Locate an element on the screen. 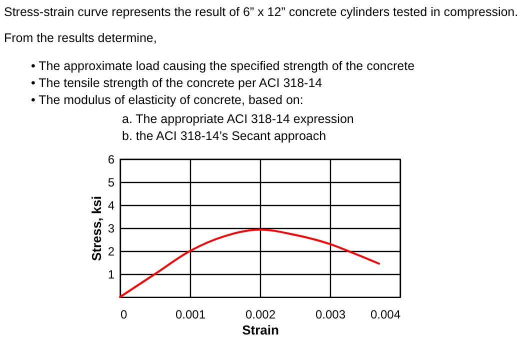  text: Stress-strain curve represents the result of 6” x 12” concrete cylinders tested in compression. is located at coordinates (261, 12).